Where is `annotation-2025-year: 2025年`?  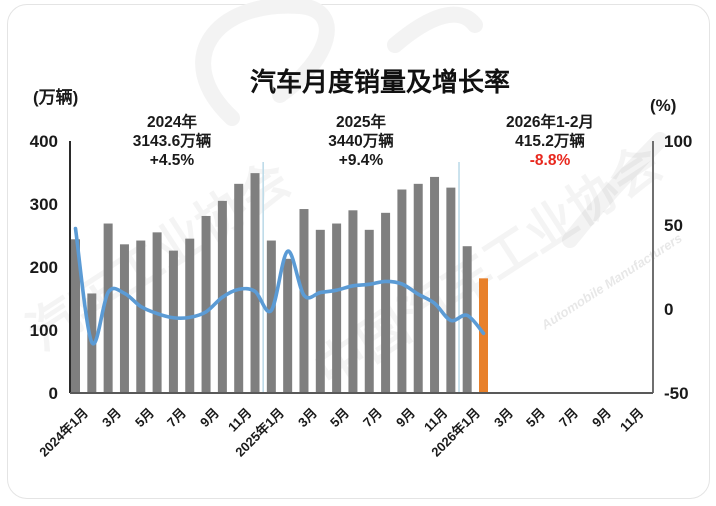
annotation-2025-year: 2025年 is located at coordinates (361, 122).